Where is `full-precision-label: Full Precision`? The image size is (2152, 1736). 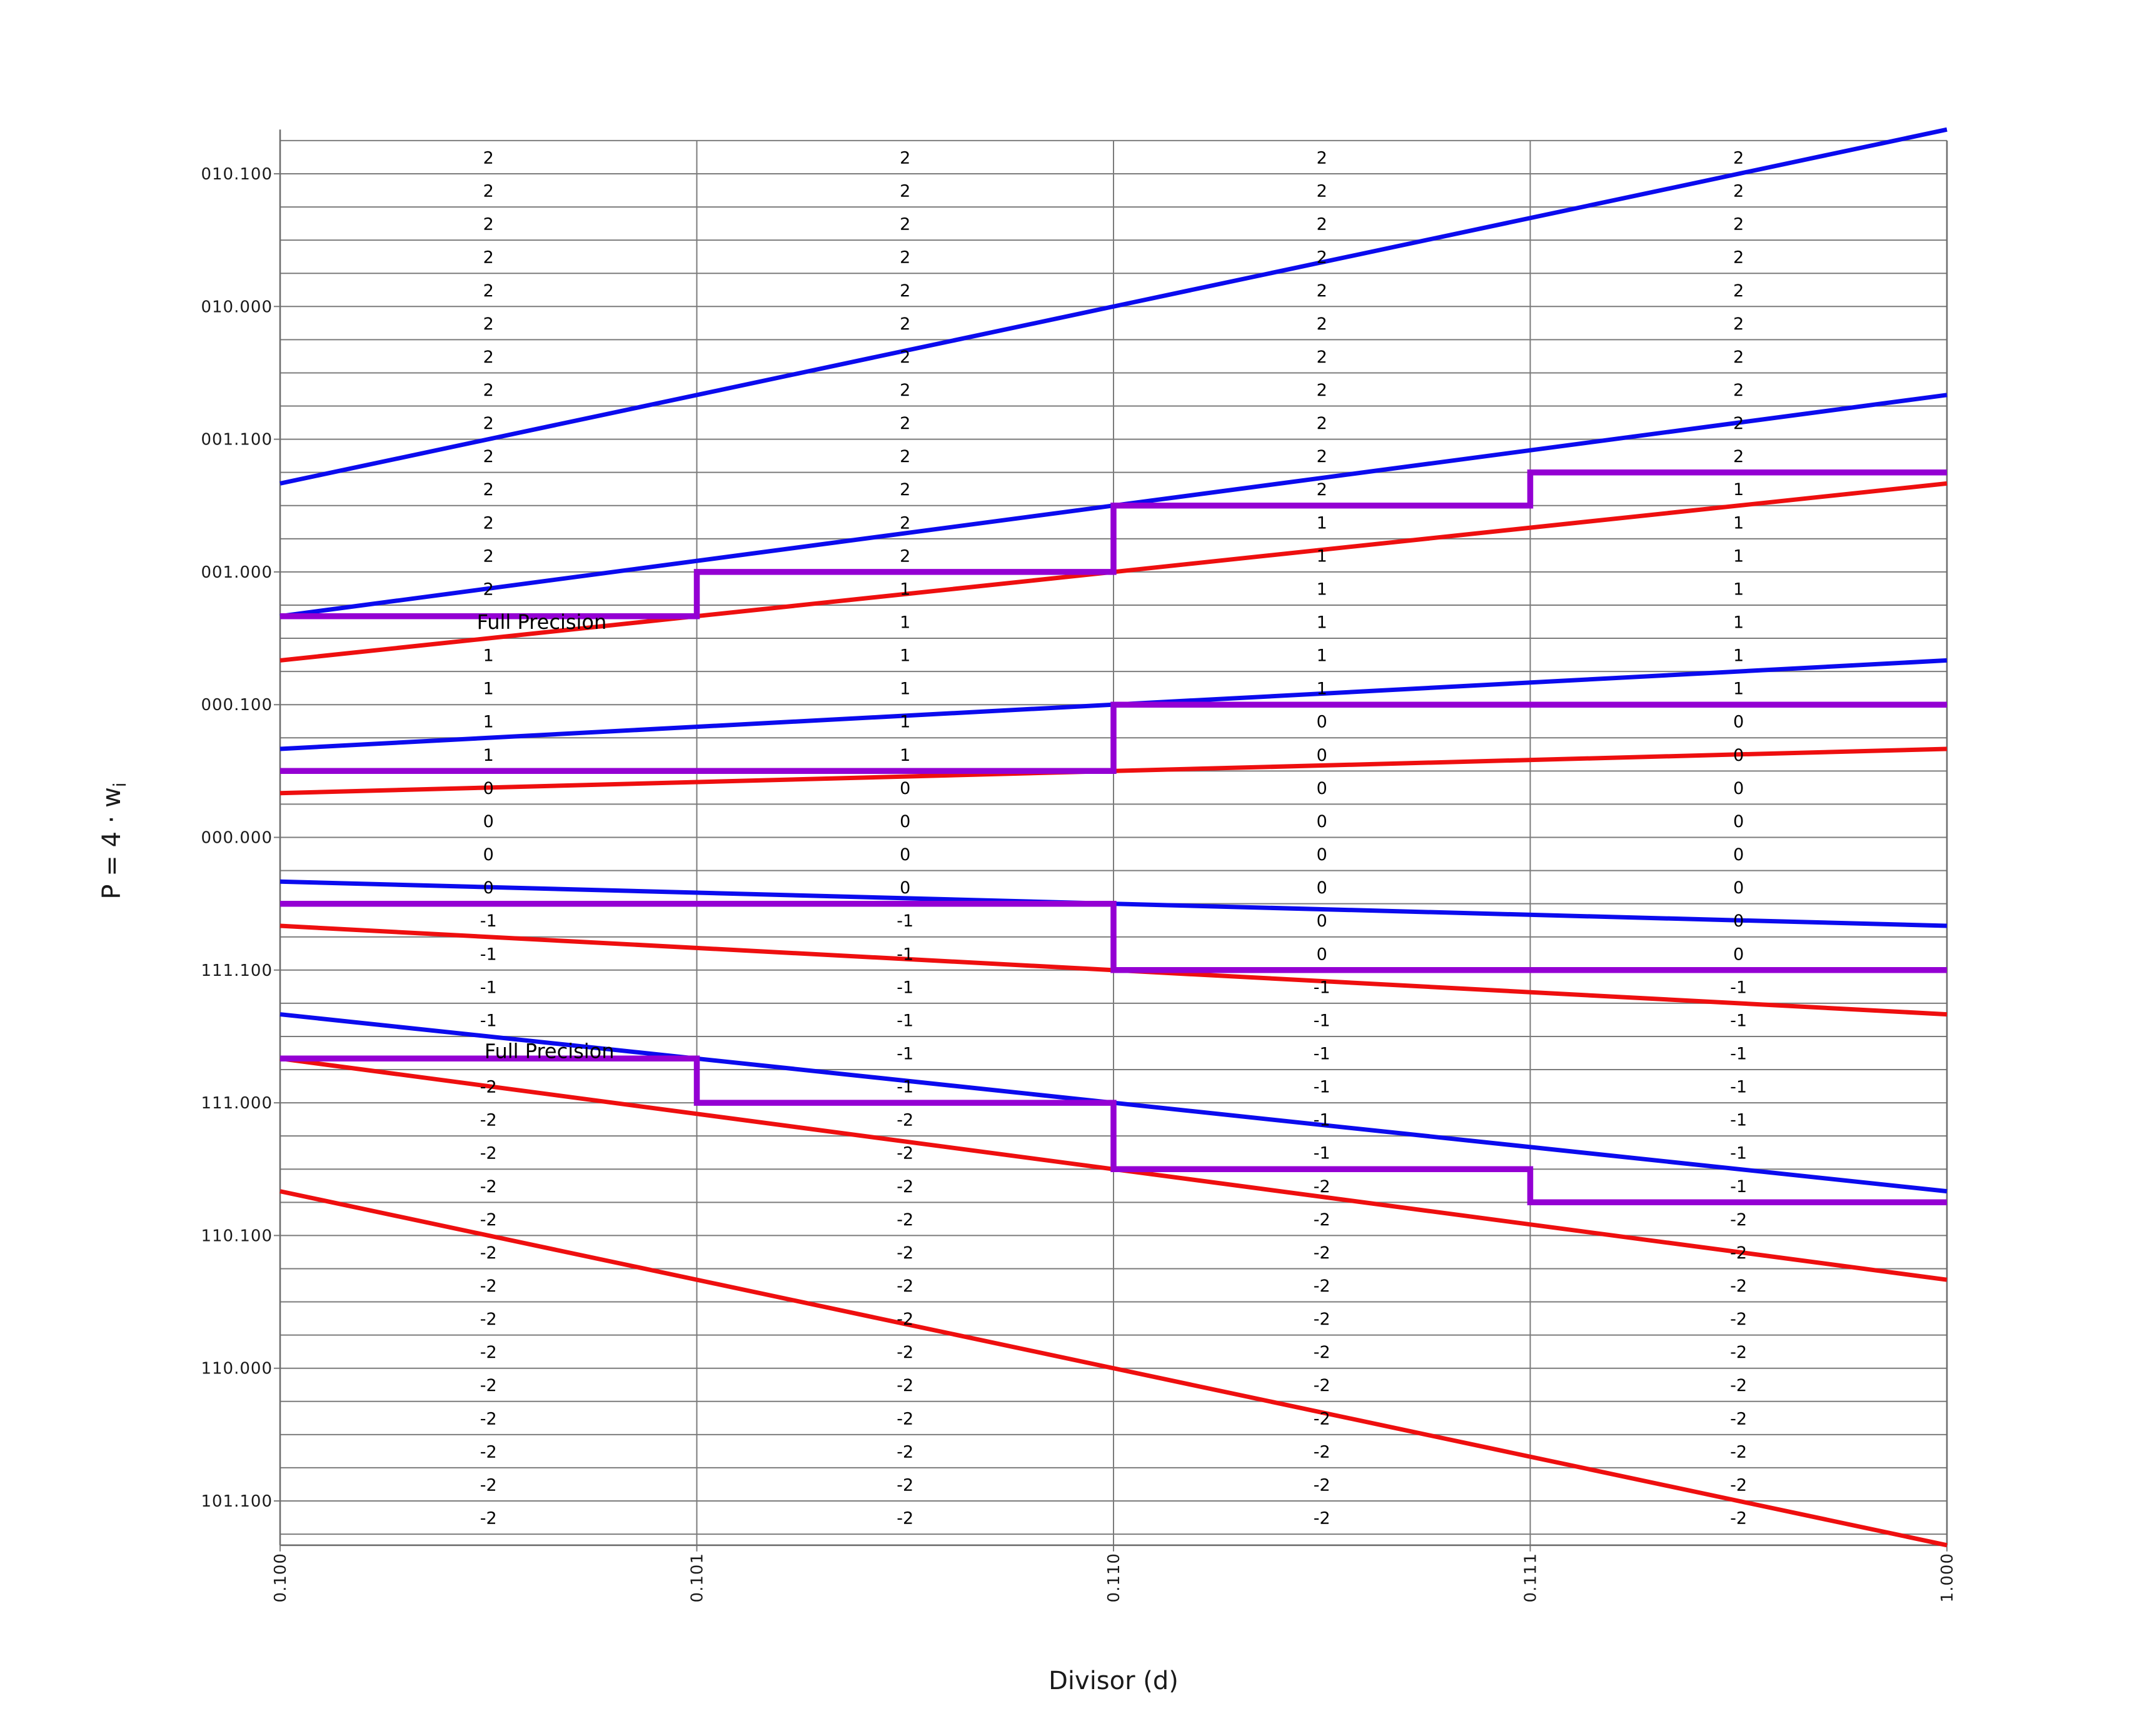
full-precision-label: Full Precision is located at coordinates (550, 1051).